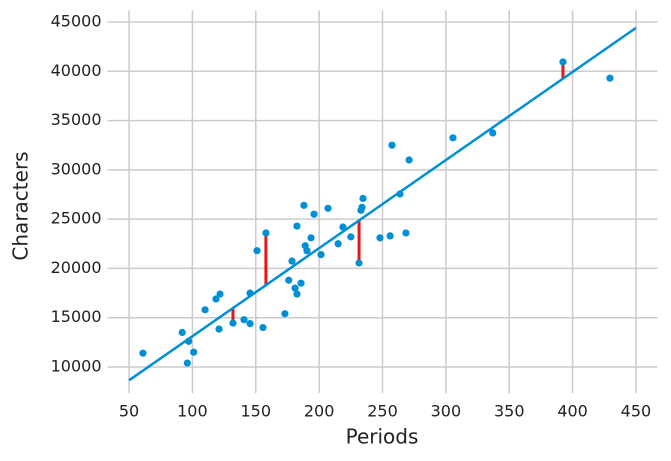  Describe the element at coordinates (76, 267) in the screenshot. I see `y-tick-label: 20000` at that location.